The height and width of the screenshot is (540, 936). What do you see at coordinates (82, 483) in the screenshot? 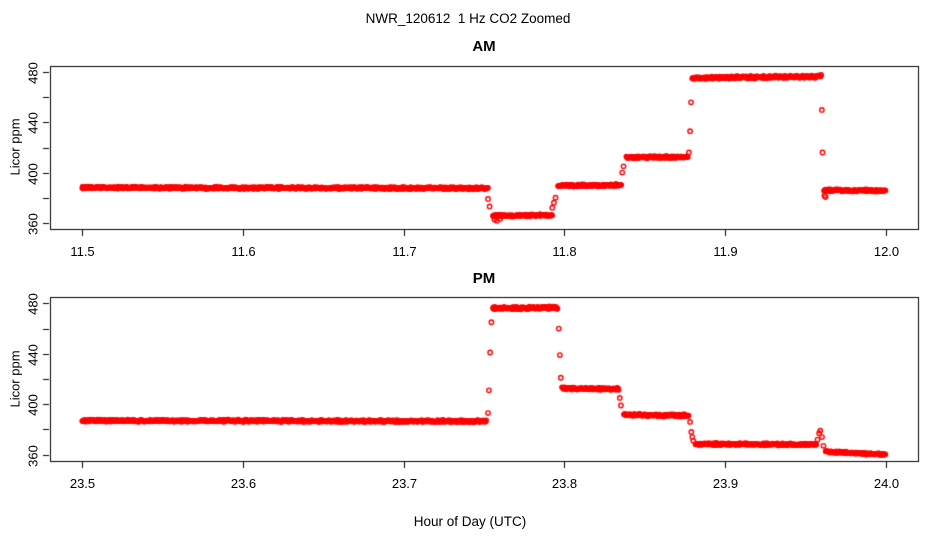
I see `x-tick-label: 23.5` at bounding box center [82, 483].